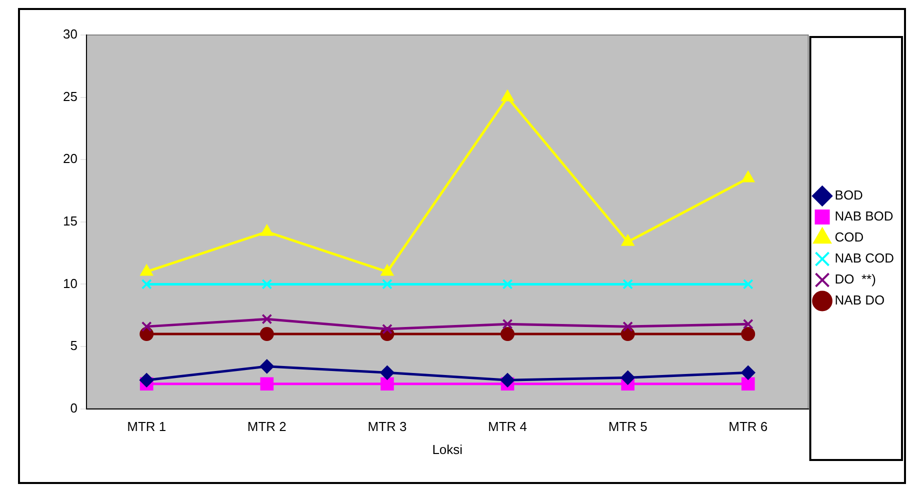 The image size is (911, 488). Describe the element at coordinates (748, 426) in the screenshot. I see `x-tick-label: MTR 6` at that location.